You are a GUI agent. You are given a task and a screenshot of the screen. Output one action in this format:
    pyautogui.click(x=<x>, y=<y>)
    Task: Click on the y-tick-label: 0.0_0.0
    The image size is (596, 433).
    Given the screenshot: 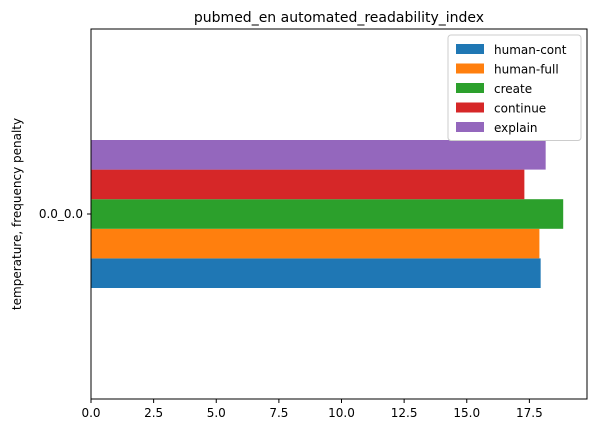 What is the action you would take?
    pyautogui.click(x=61, y=214)
    